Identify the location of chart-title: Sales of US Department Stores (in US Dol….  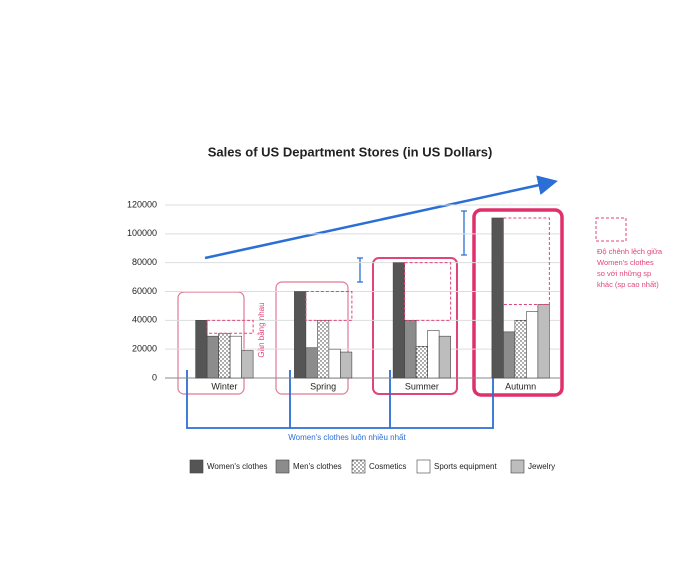
(350, 151).